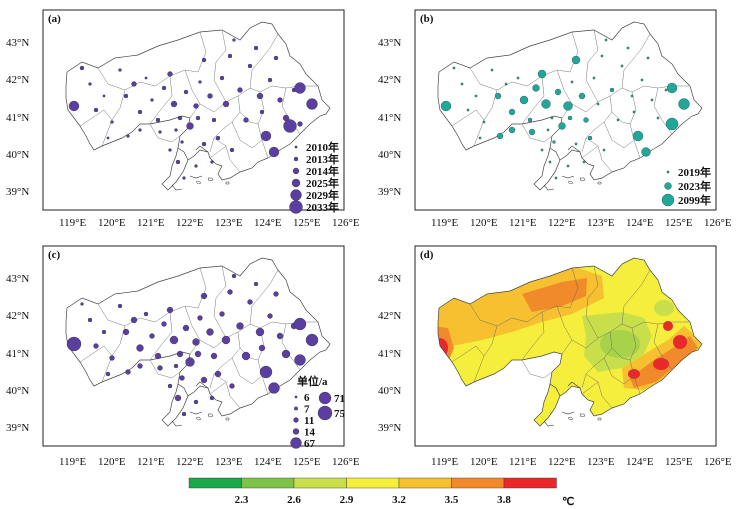 The width and height of the screenshot is (741, 509). What do you see at coordinates (322, 207) in the screenshot?
I see `legend-label: 2033年` at bounding box center [322, 207].